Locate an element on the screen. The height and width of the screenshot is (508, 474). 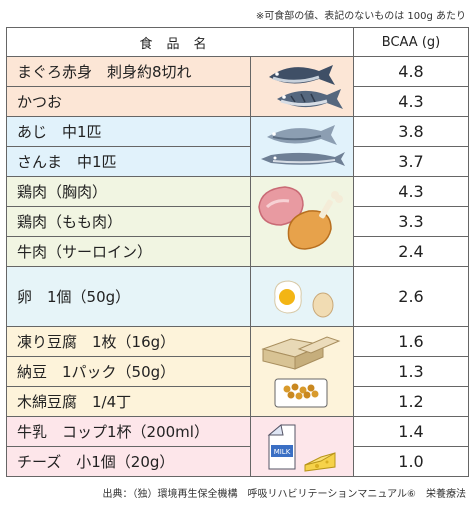
table-row: 卵 1個（50g） 2.6 is located at coordinates (238, 296).